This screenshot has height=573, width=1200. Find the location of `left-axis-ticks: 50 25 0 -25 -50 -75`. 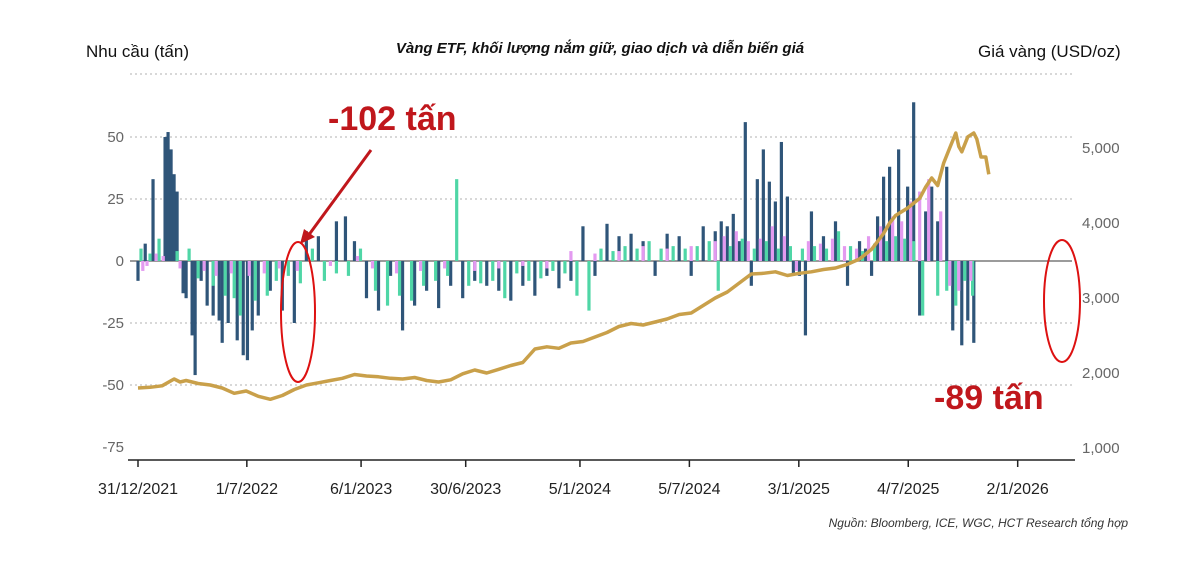

left-axis-ticks: 50 25 0 -25 -50 -75 is located at coordinates (113, 292).